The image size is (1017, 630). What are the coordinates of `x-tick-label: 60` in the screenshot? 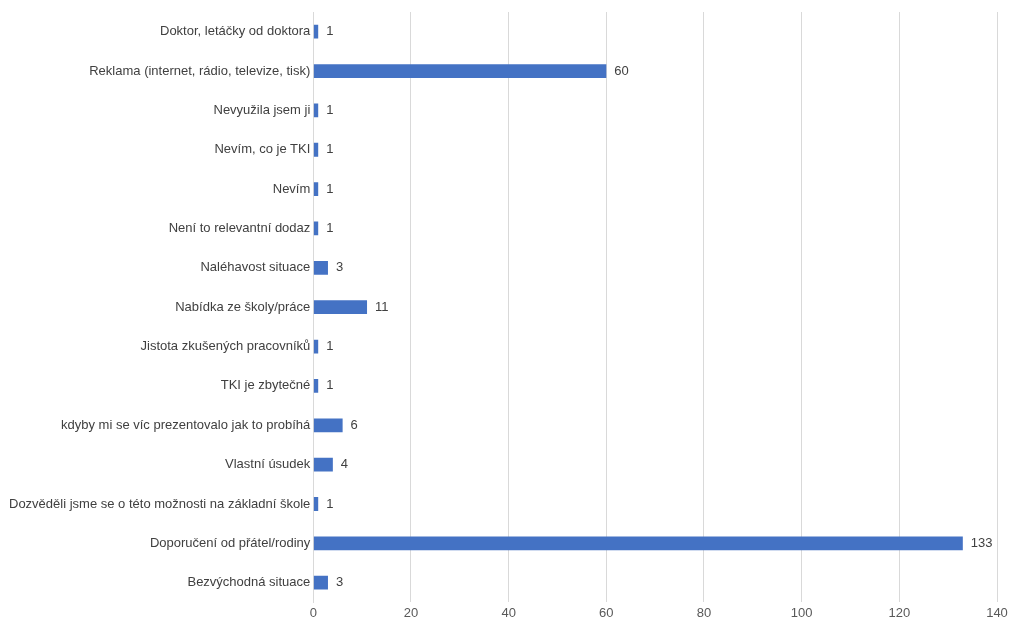 It's located at (606, 612).